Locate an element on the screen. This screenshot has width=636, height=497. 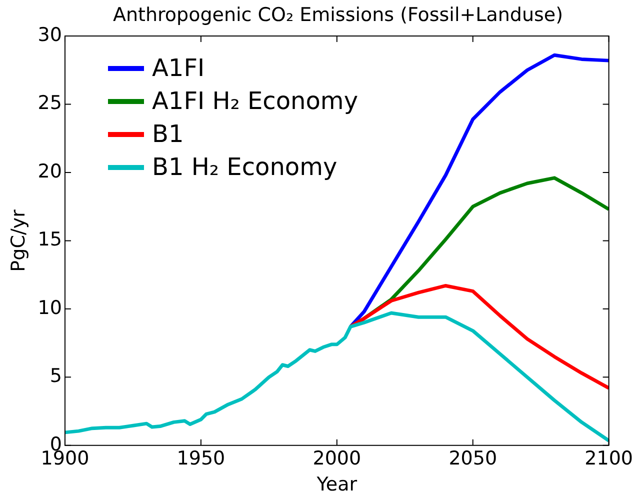
y-tick-label: 5 is located at coordinates (56, 376).